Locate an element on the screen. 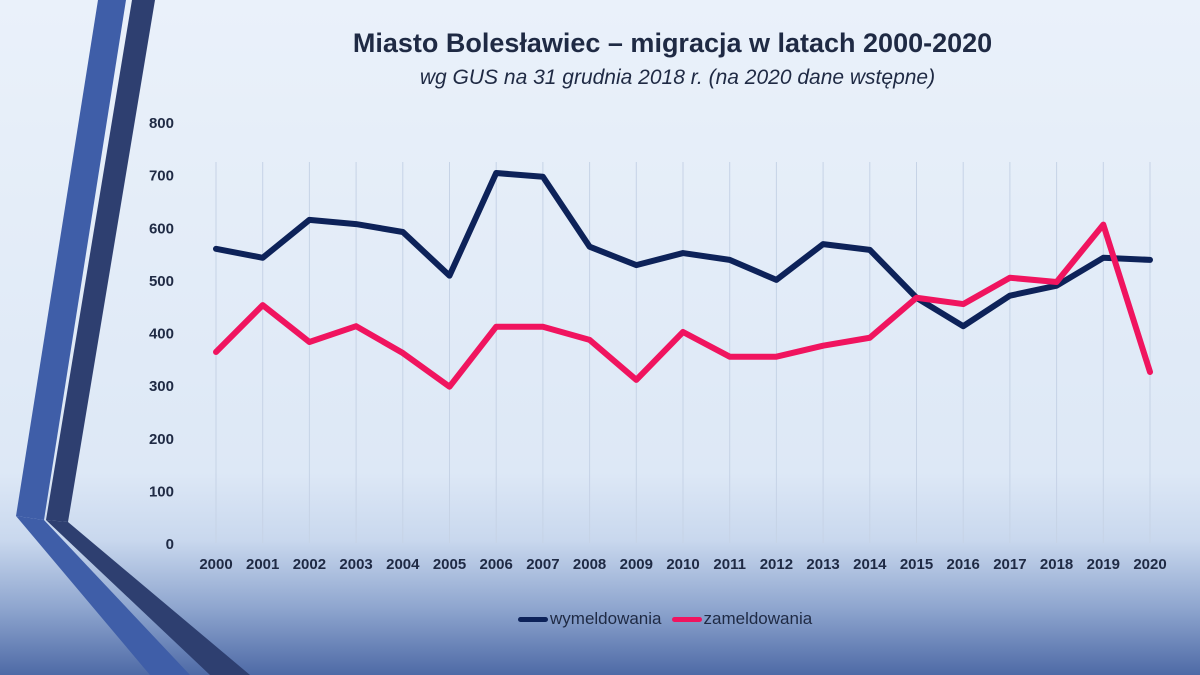  legend-swatch-wymeldowania is located at coordinates (533, 619).